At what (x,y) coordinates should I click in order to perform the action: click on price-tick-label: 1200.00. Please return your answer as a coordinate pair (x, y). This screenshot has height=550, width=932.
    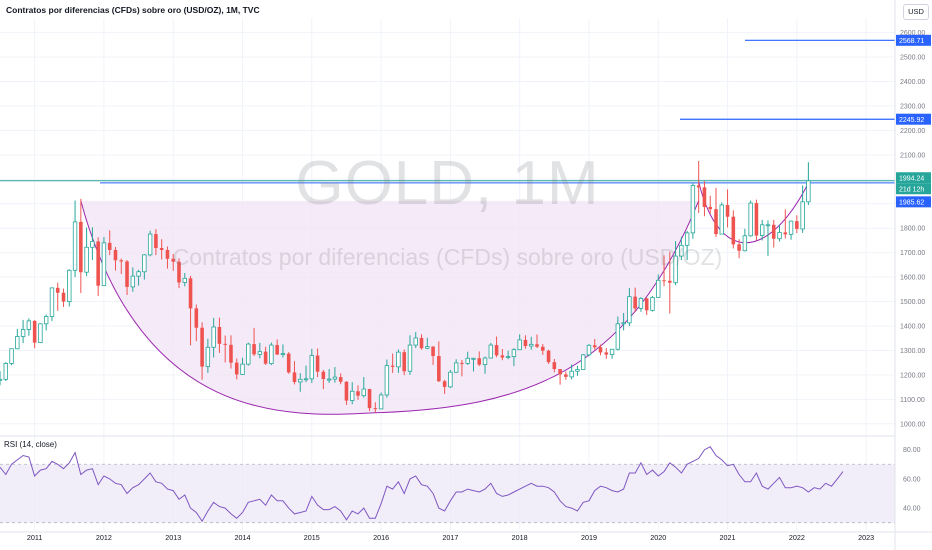
    Looking at the image, I should click on (912, 375).